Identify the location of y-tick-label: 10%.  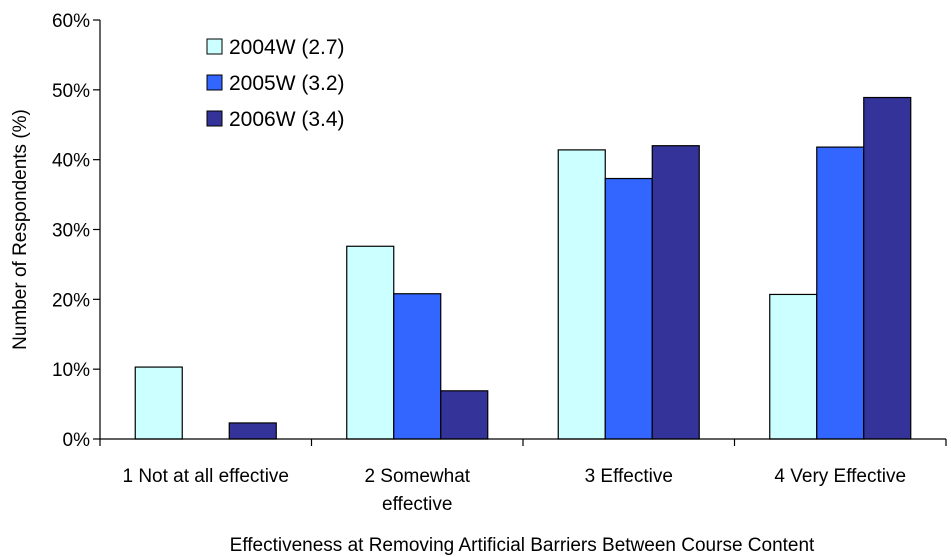
(71, 370).